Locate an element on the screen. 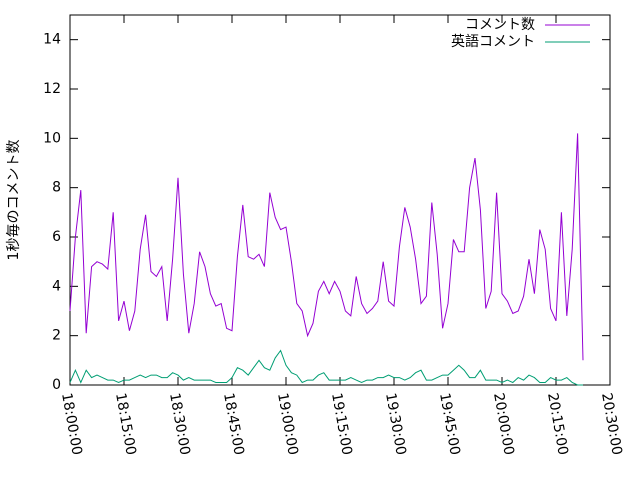 Image resolution: width=640 pixels, height=480 pixels. series-line is located at coordinates (326, 367).